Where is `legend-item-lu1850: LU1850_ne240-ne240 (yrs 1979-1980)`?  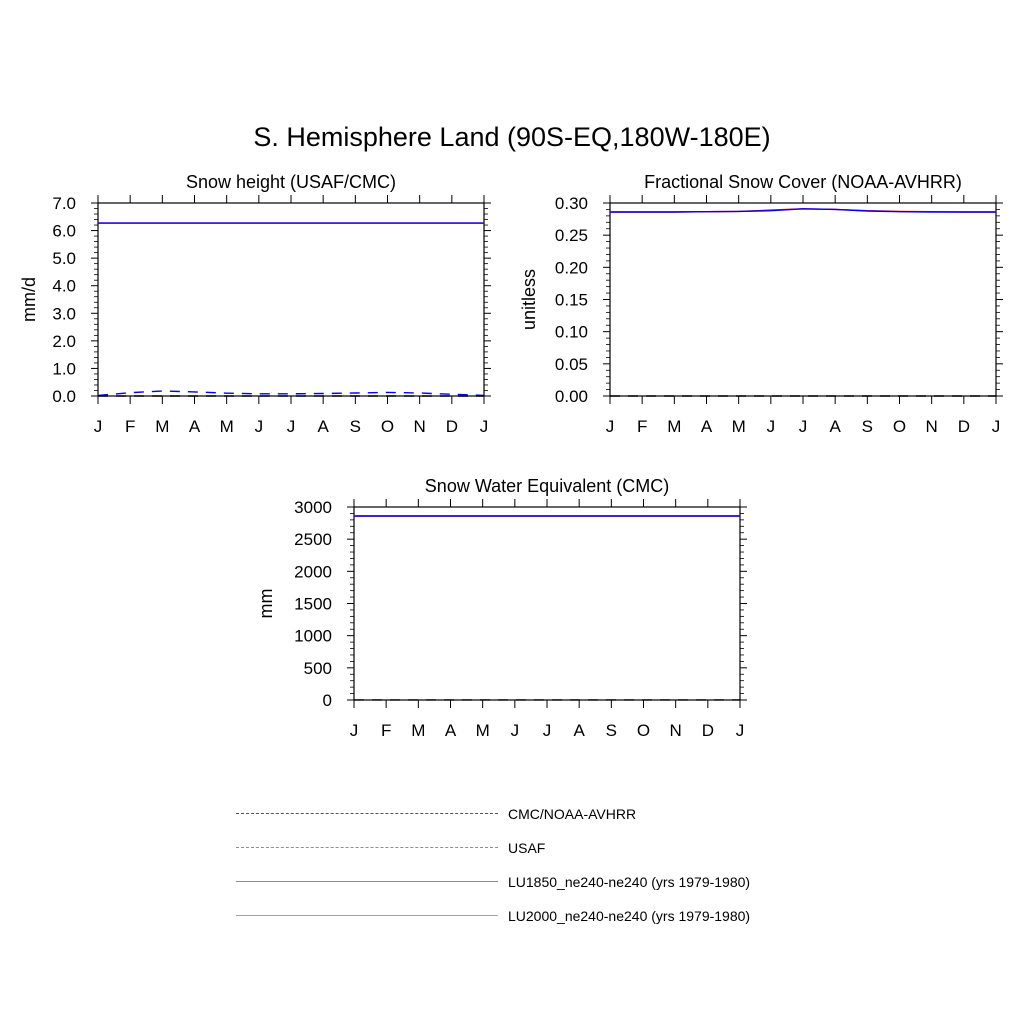 legend-item-lu1850: LU1850_ne240-ne240 (yrs 1979-1980) is located at coordinates (536, 882).